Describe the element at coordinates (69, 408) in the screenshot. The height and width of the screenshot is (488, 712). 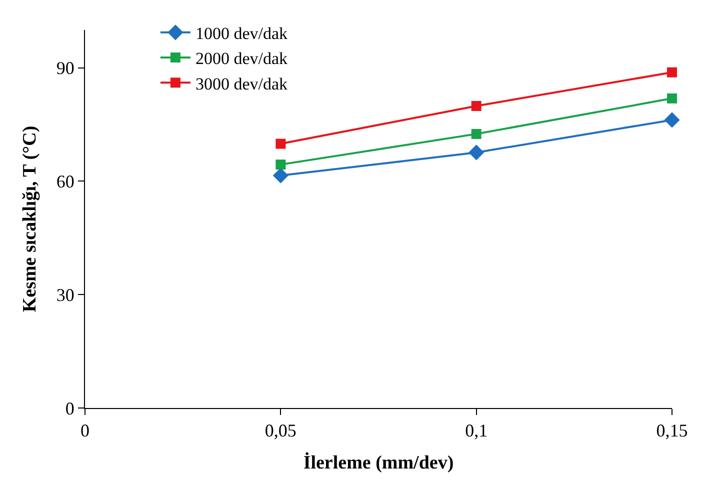
I see `y-tick-label: 0` at that location.